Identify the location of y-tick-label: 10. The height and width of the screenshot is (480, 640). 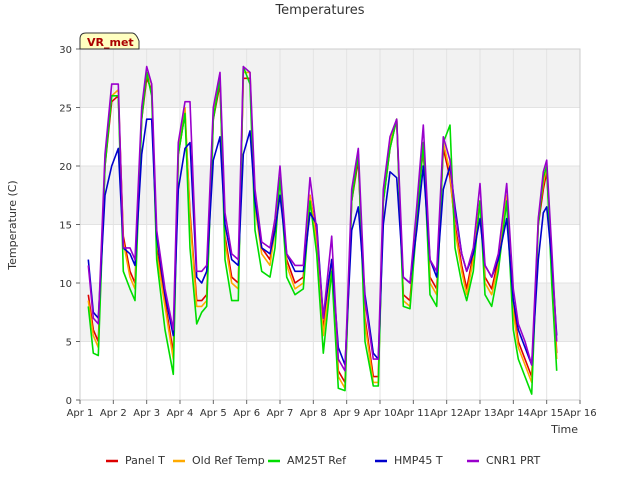
(65, 284).